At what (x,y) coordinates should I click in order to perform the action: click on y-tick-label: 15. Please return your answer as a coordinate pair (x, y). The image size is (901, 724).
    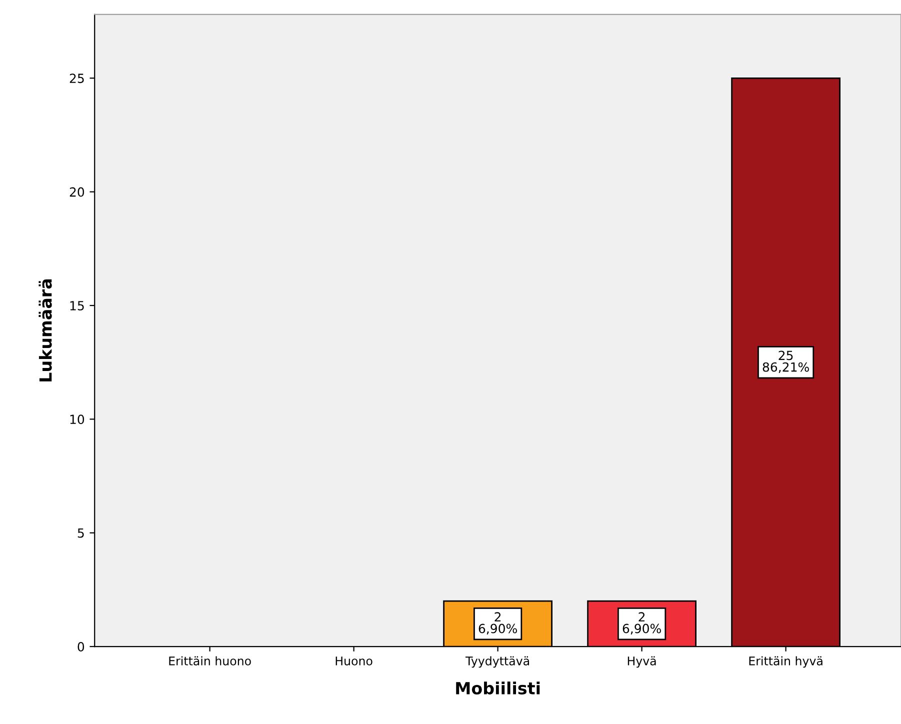
    Looking at the image, I should click on (77, 305).